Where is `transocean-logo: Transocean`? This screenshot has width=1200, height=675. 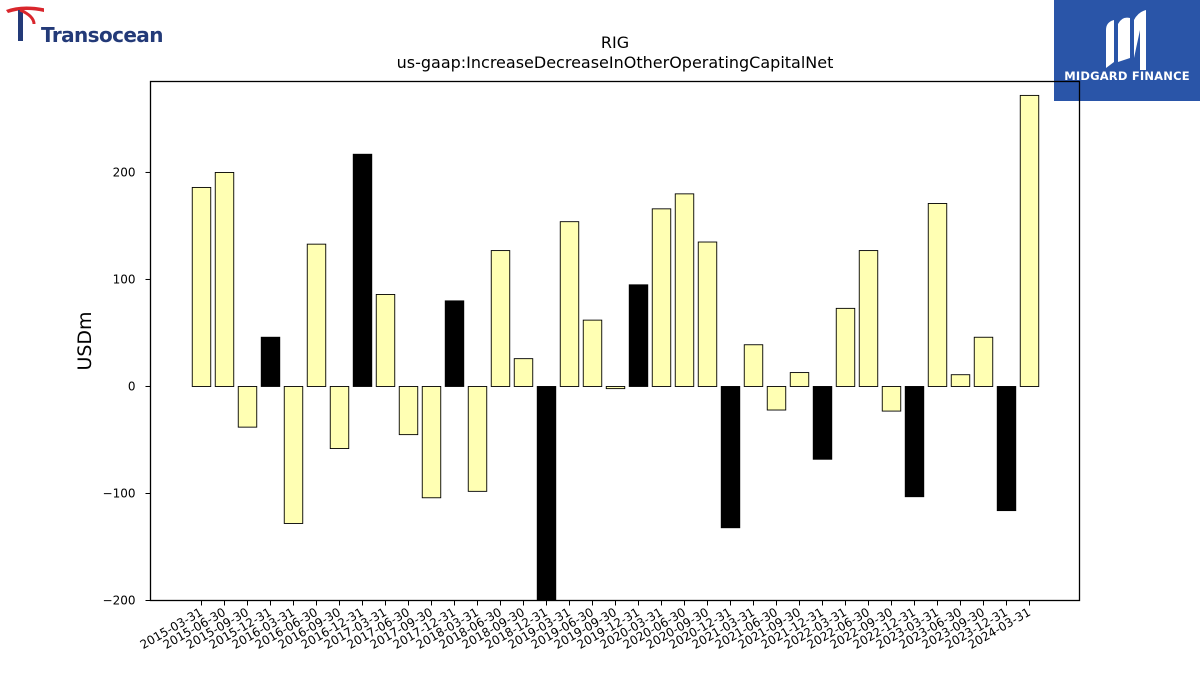
transocean-logo: Transocean is located at coordinates (94, 25).